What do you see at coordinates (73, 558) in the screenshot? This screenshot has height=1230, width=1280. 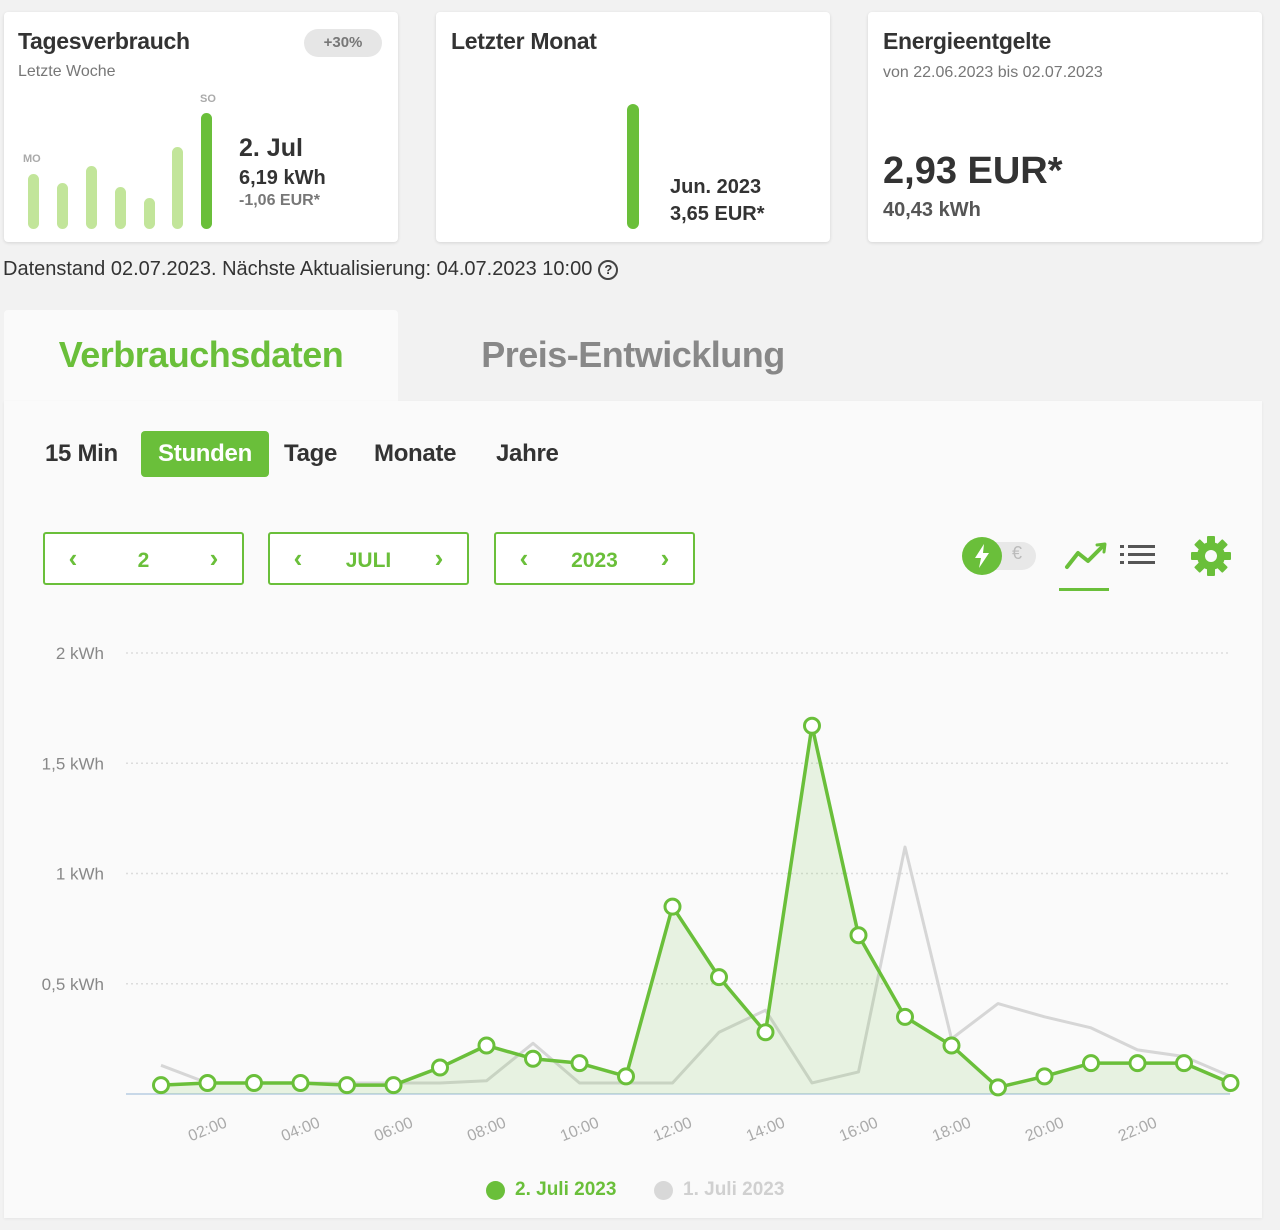 I see `day-prev-button: ‹` at bounding box center [73, 558].